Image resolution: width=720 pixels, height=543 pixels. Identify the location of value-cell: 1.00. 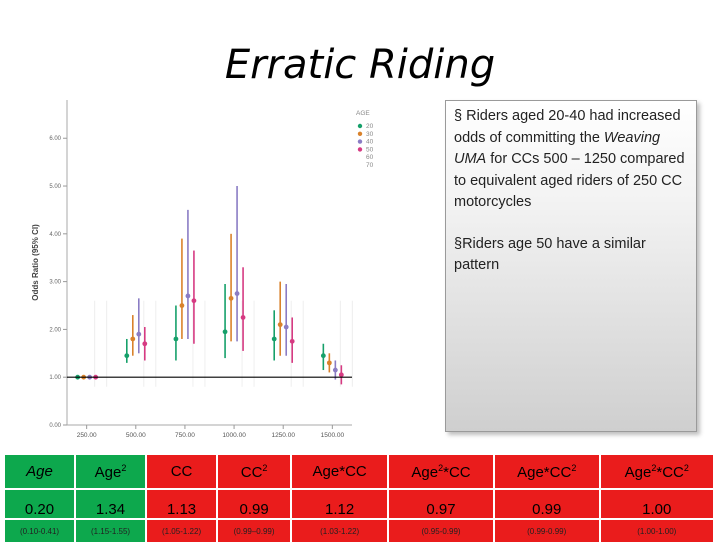
(656, 504).